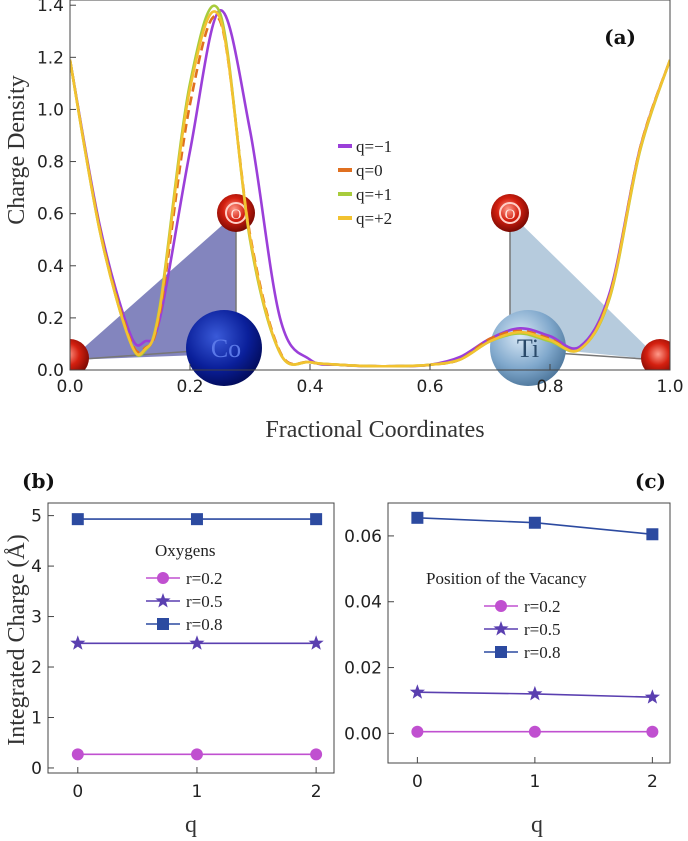 This screenshot has height=841, width=688. Describe the element at coordinates (374, 146) in the screenshot. I see `legend-entry: q=−1` at that location.